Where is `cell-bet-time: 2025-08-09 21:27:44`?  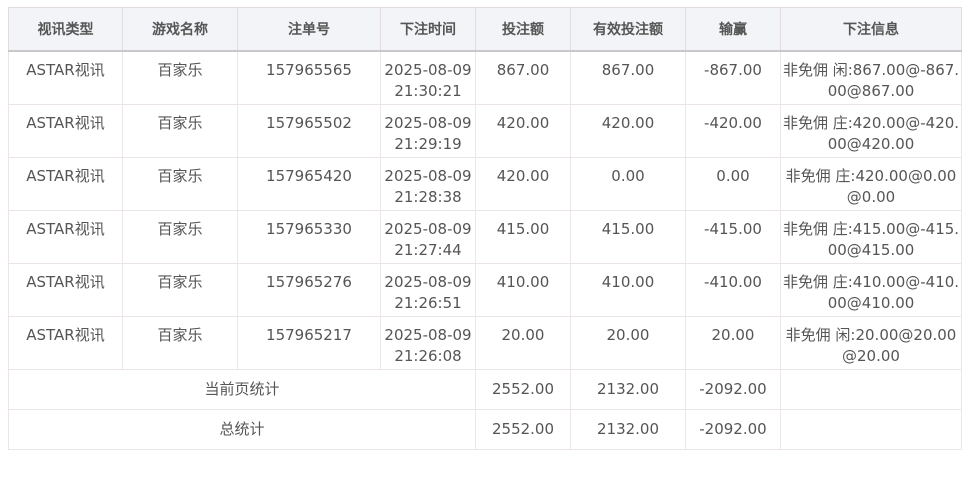
cell-bet-time: 2025-08-09 21:27:44 is located at coordinates (428, 236).